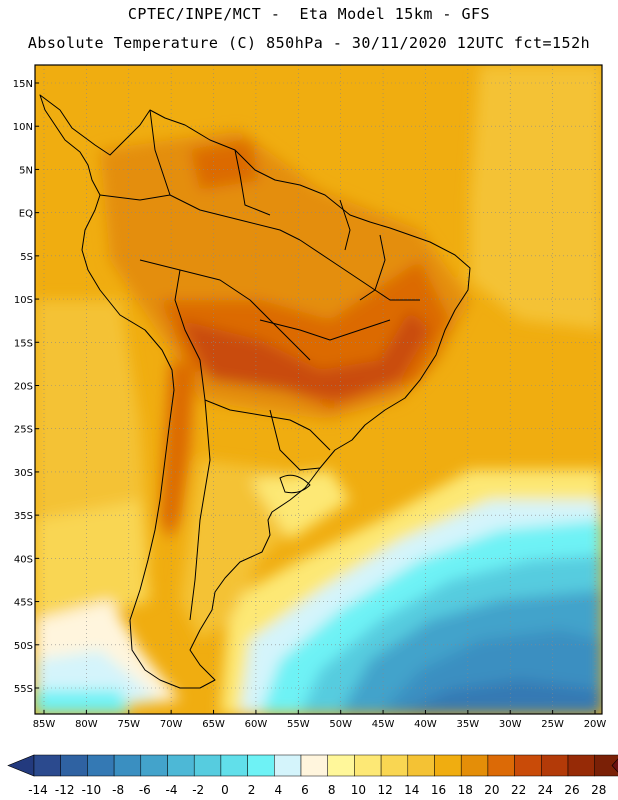 This screenshot has width=618, height=800. I want to click on longitude-label: 75W, so click(128, 724).